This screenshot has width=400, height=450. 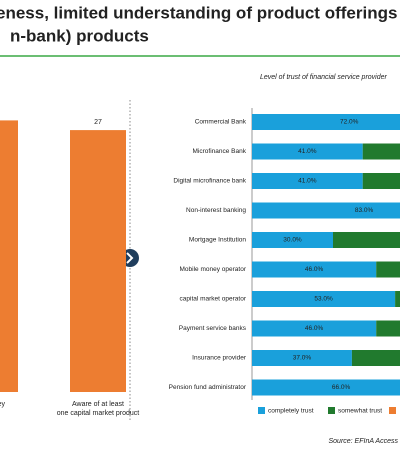 I want to click on value-label: 37.0%, so click(x=302, y=358).